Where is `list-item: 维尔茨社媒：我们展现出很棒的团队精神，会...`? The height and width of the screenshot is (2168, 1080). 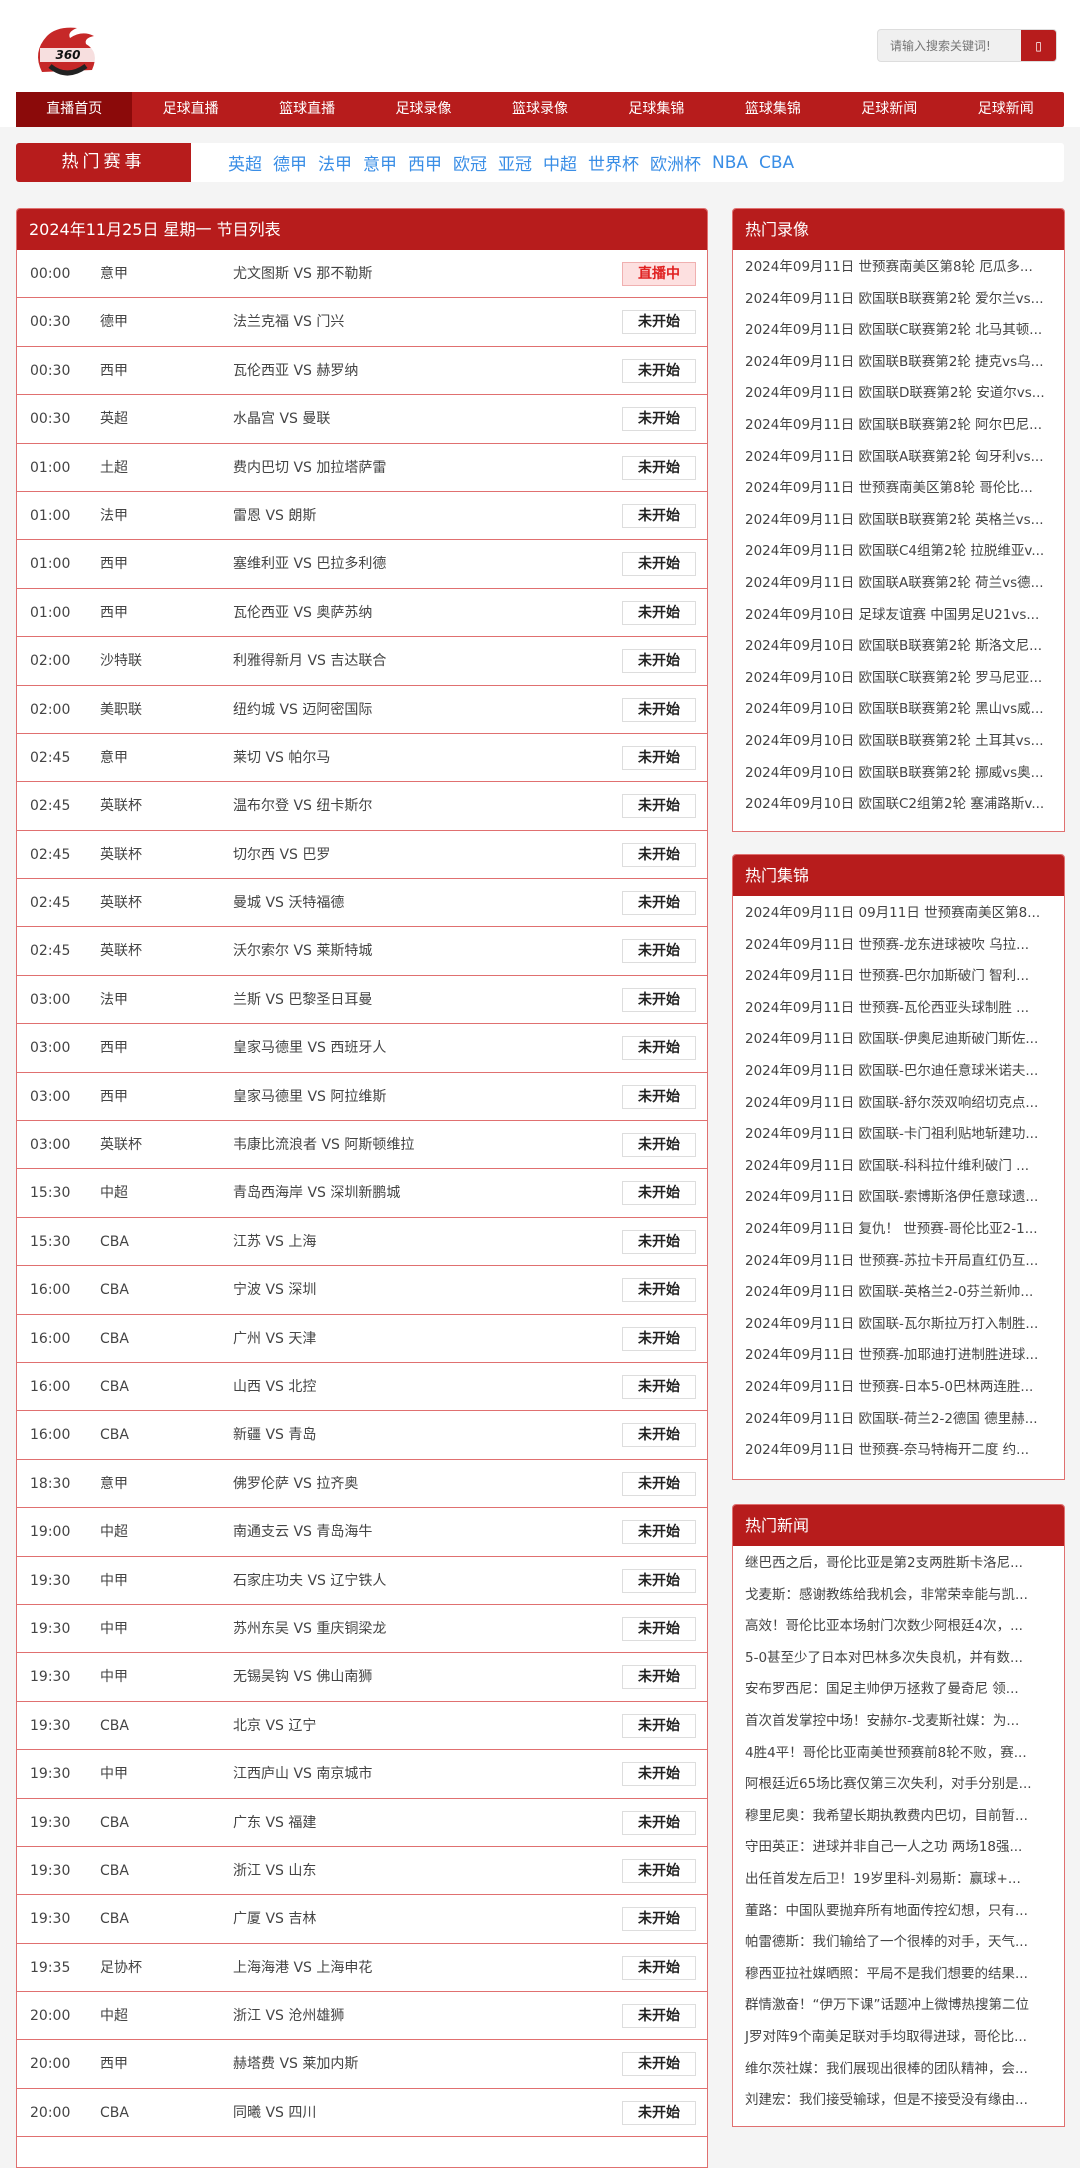
list-item: 维尔茨社媒：我们展现出很棒的团队精神，会... is located at coordinates (886, 2068).